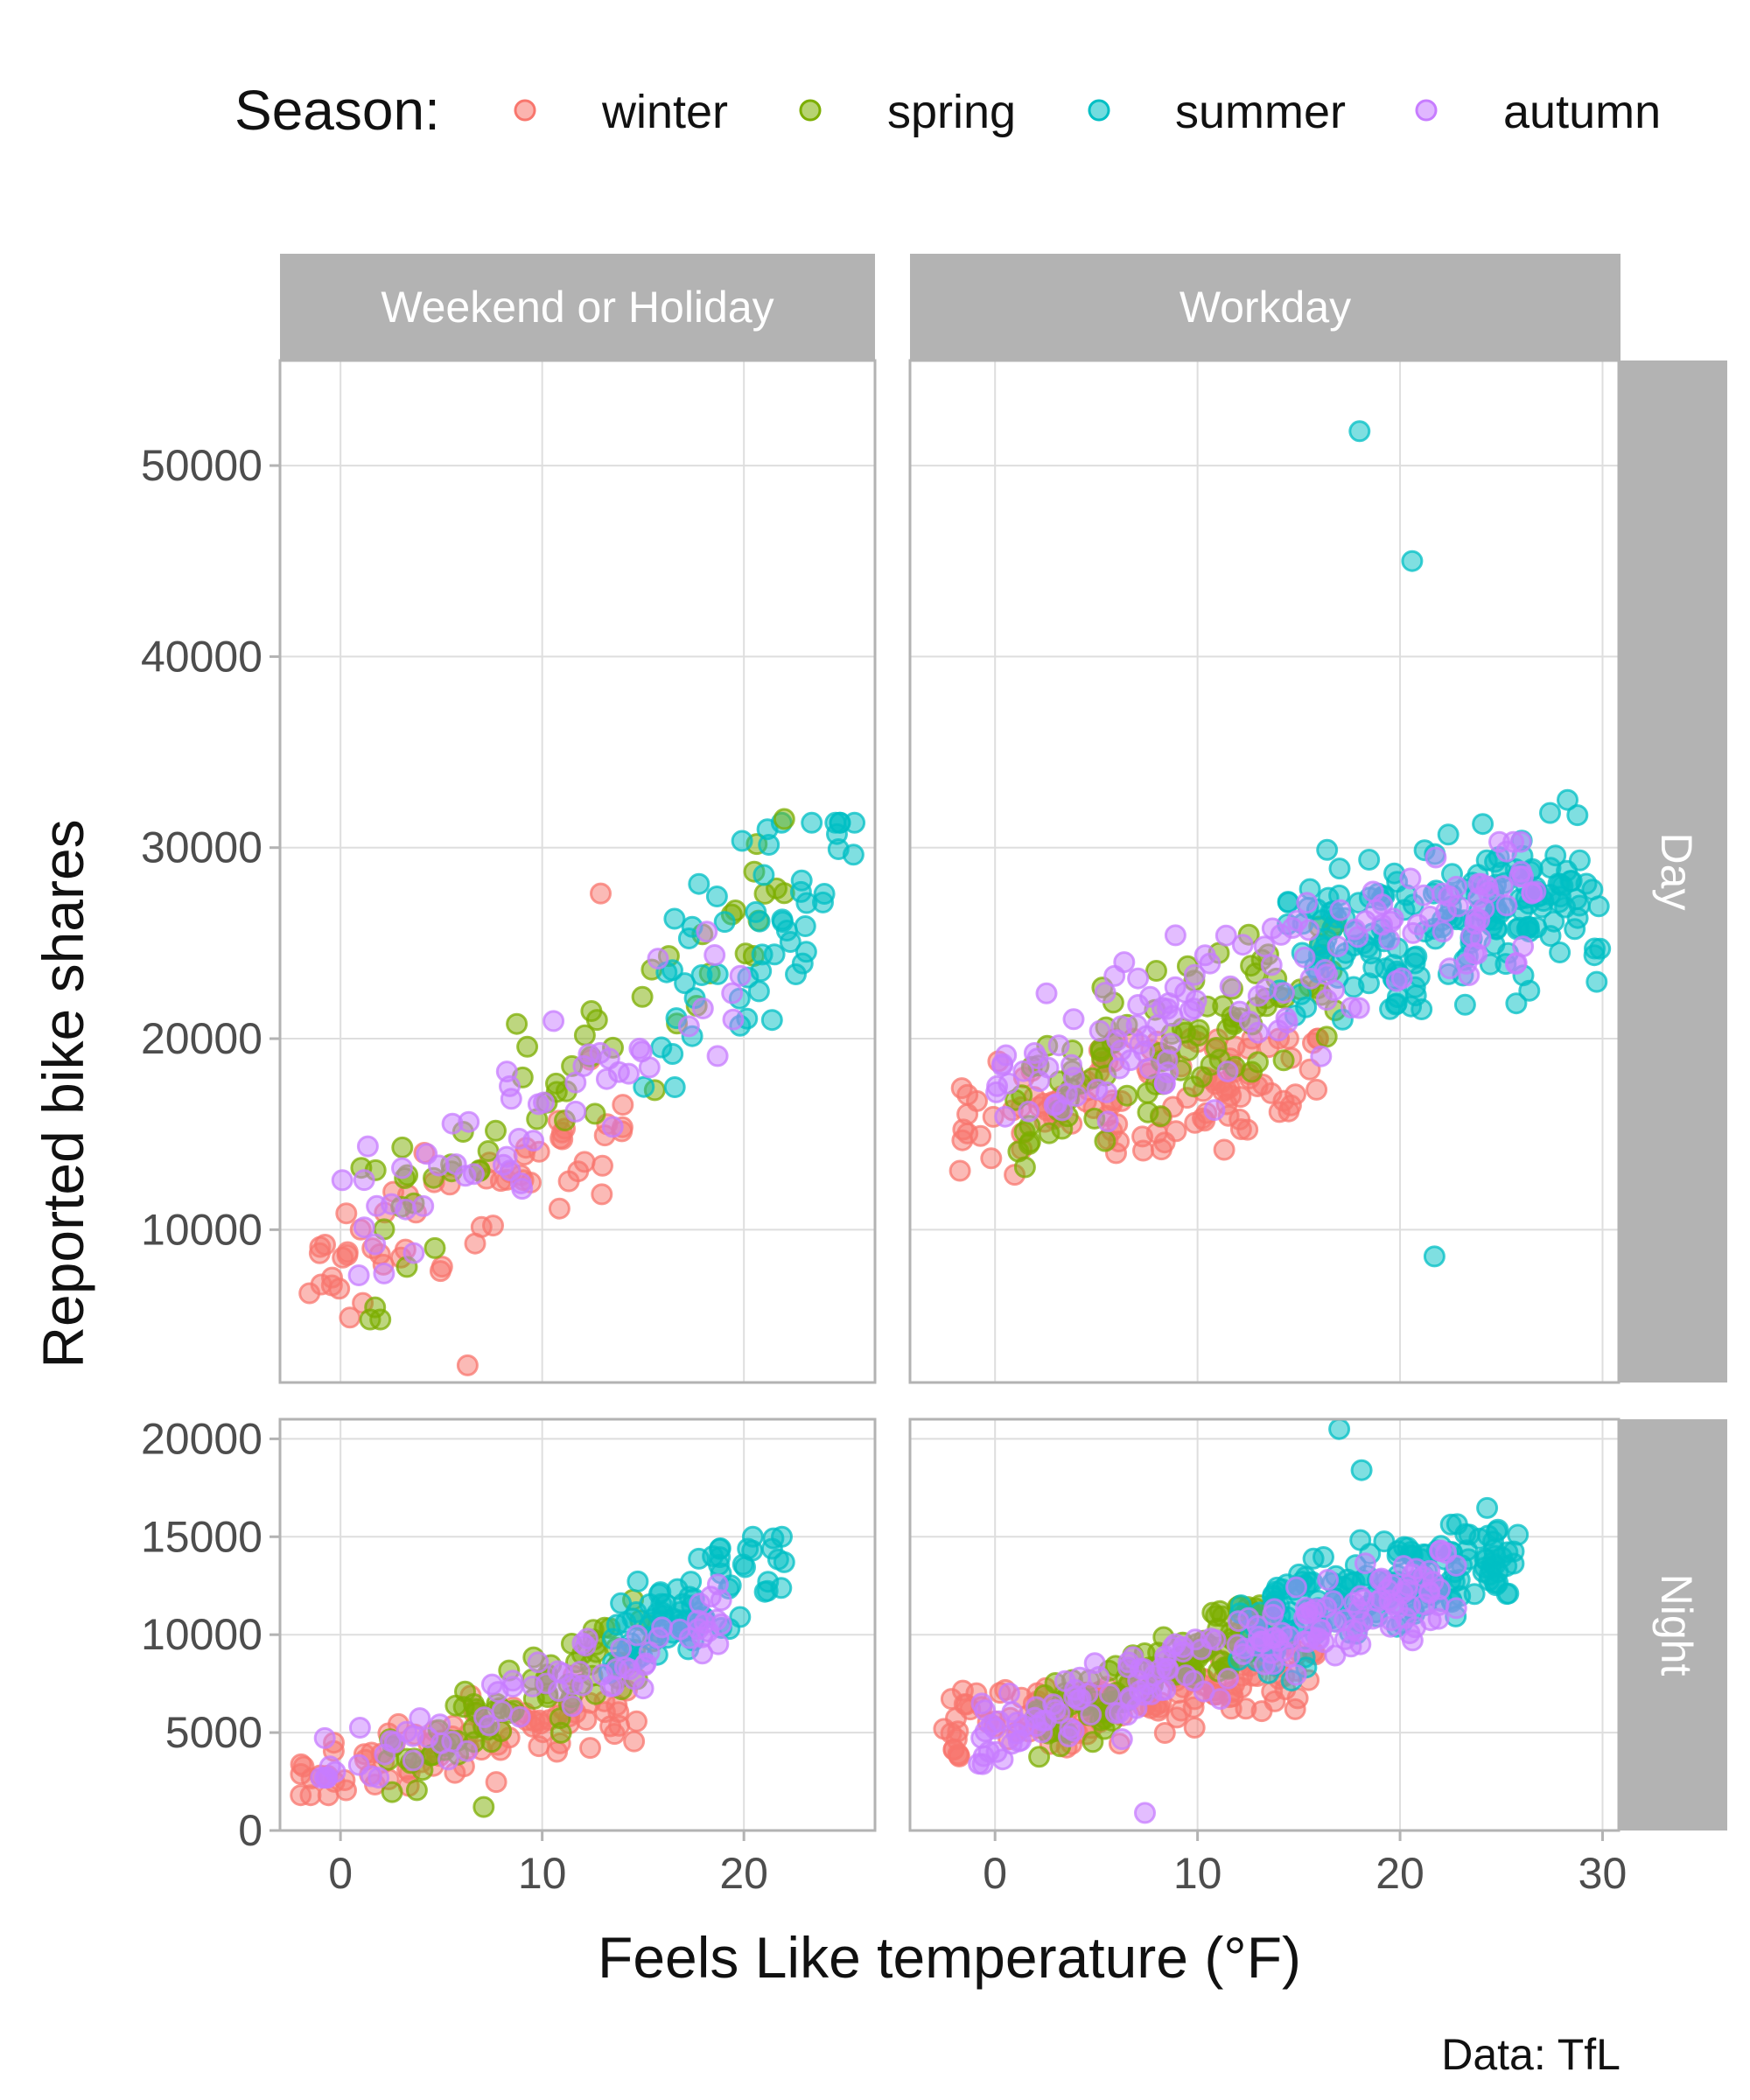 This screenshot has width=1750, height=2100. I want to click on legend-key-summer, so click(1099, 110).